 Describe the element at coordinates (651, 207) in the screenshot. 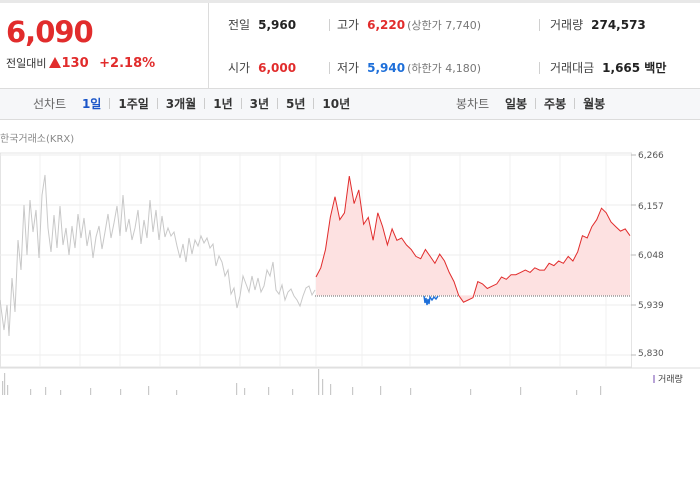

I see `y-tick-label: 6,157` at that location.